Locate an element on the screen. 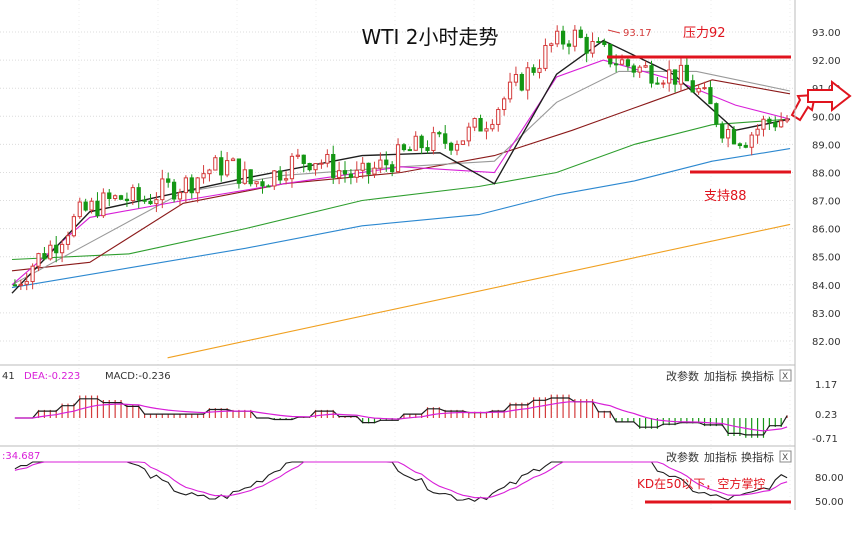 This screenshot has height=541, width=854. kd-legend-value: :34.687 is located at coordinates (21, 456).